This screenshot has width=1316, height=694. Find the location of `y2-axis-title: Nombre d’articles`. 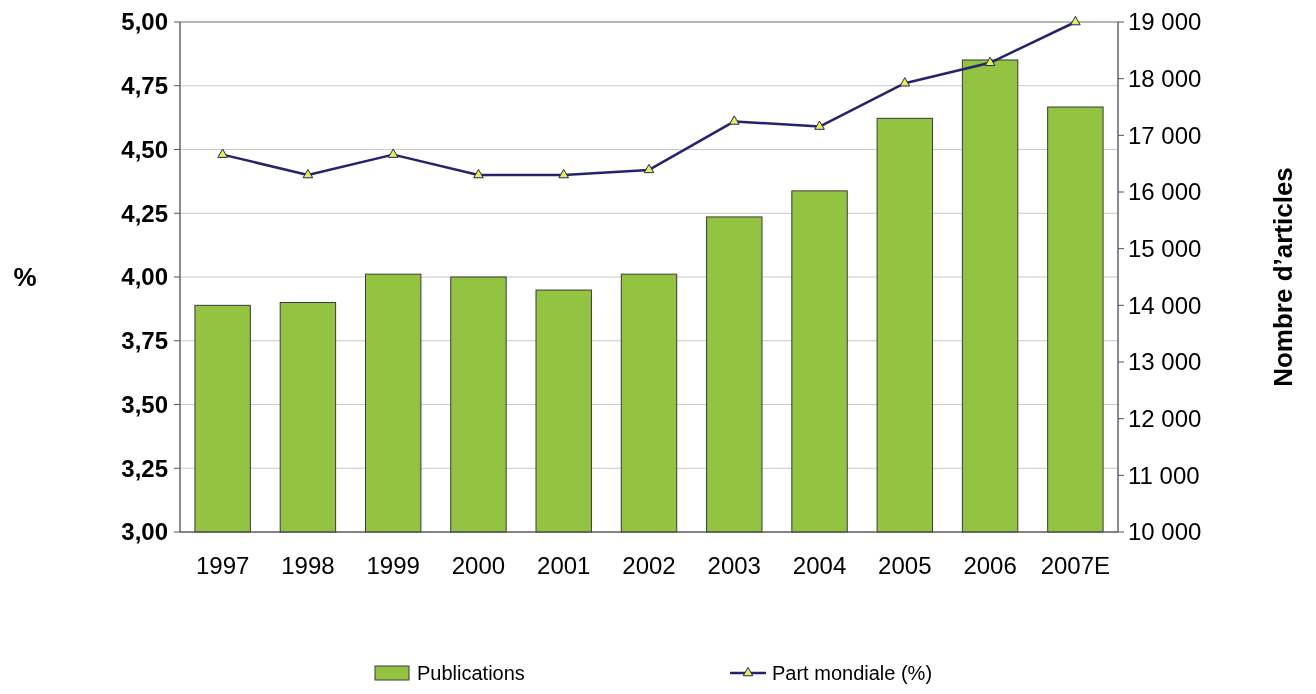

y2-axis-title: Nombre d’articles is located at coordinates (1283, 277).